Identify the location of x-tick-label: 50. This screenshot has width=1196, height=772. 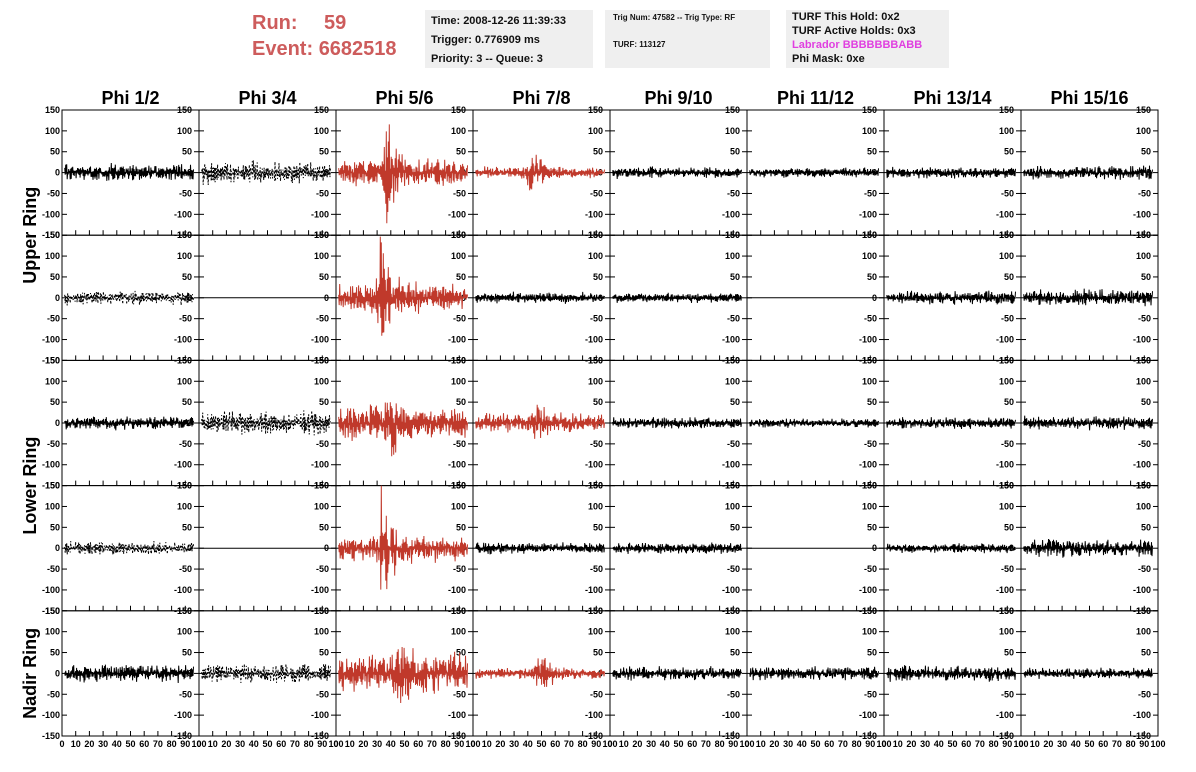
(815, 744).